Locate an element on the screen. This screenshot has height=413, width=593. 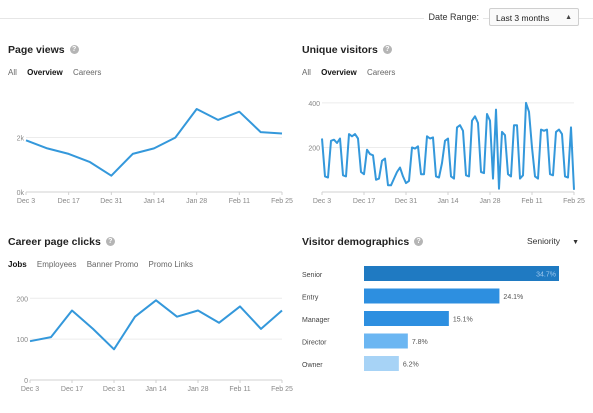
bar-category-label: Manager is located at coordinates (316, 320).